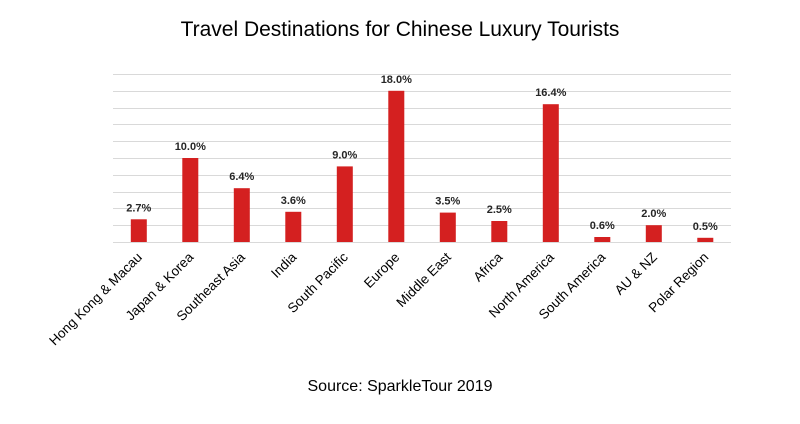 Image resolution: width=800 pixels, height=424 pixels. I want to click on data-label: 2.5%, so click(499, 210).